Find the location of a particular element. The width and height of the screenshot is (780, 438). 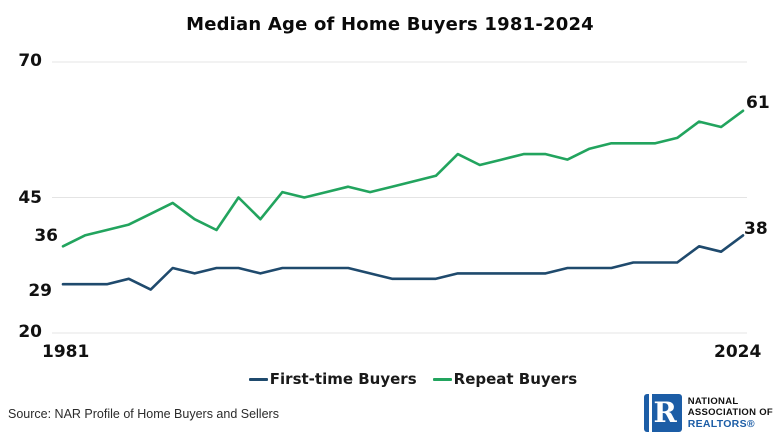

nar-logo: R NATIONAL ASSOCIATION OF REALTORS® is located at coordinates (708, 413).